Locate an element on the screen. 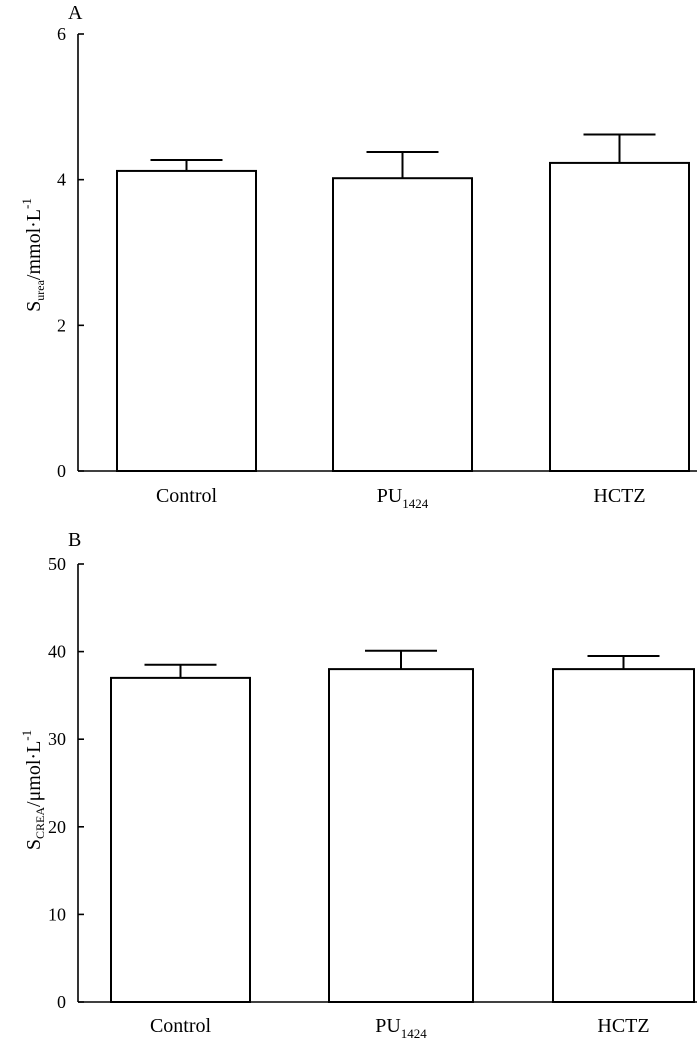  panel-b-y-tick-label: 50 is located at coordinates (57, 564).